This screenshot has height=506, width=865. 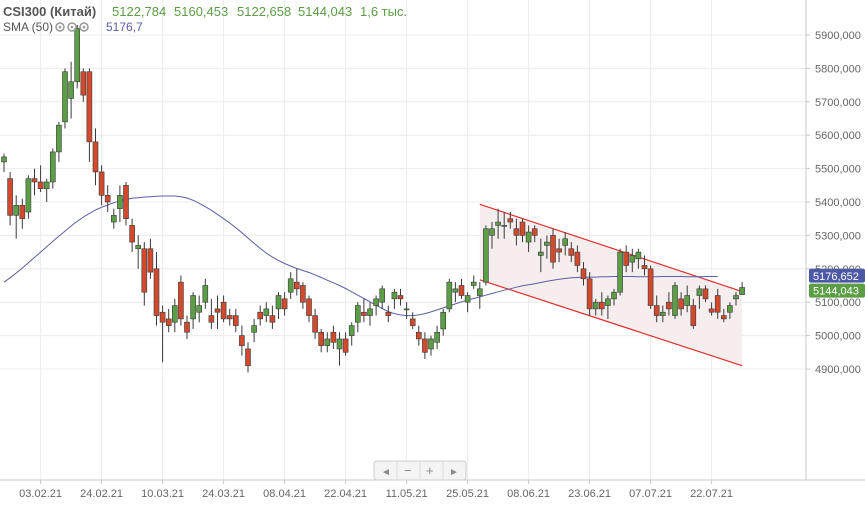 I want to click on y-tick-label: 5500,000, so click(x=838, y=170).